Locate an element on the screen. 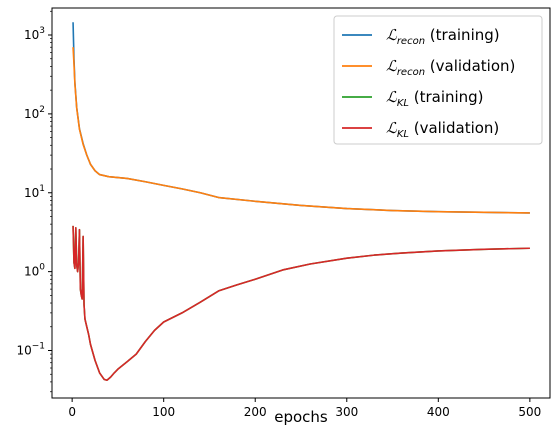 The image size is (558, 436). x-tick-label: 300 is located at coordinates (346, 412).